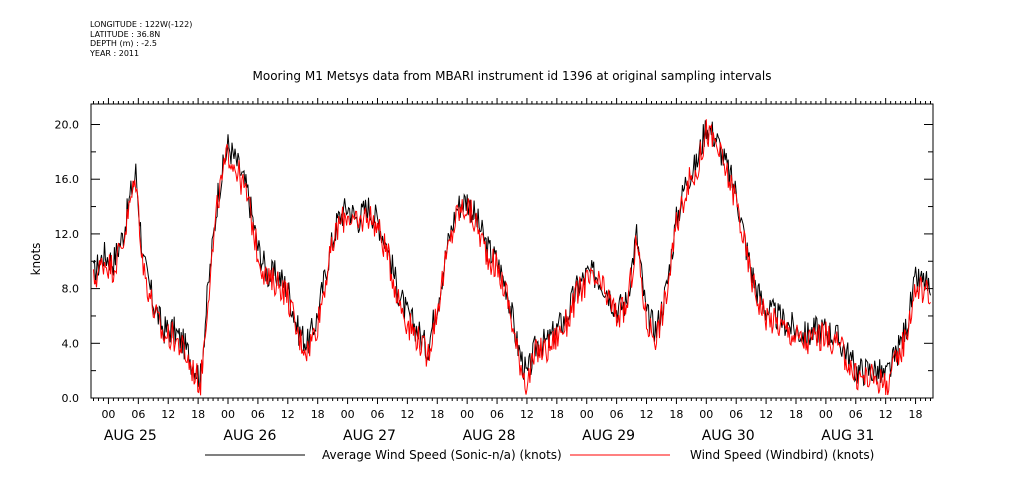 This screenshot has height=504, width=1009. Describe the element at coordinates (71, 343) in the screenshot. I see `y-tick-label: 4.0` at that location.